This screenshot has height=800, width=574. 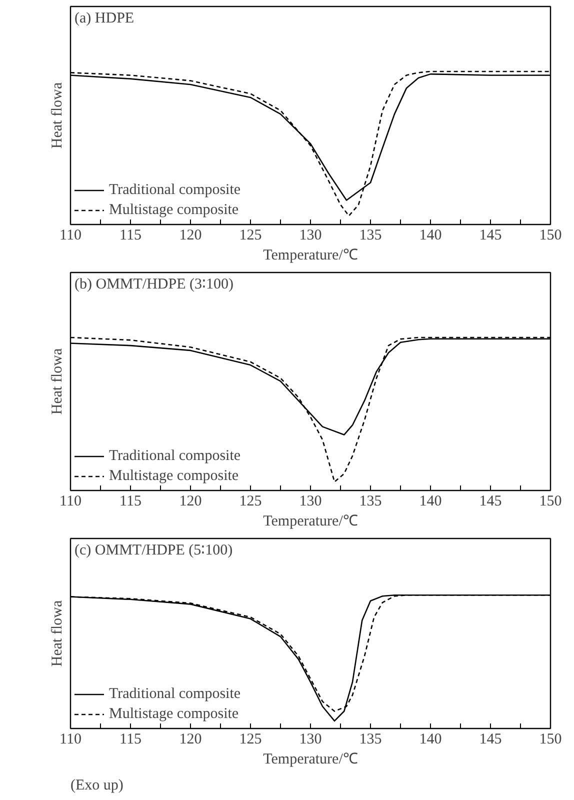 What do you see at coordinates (97, 786) in the screenshot?
I see `text: (Exo up)` at bounding box center [97, 786].